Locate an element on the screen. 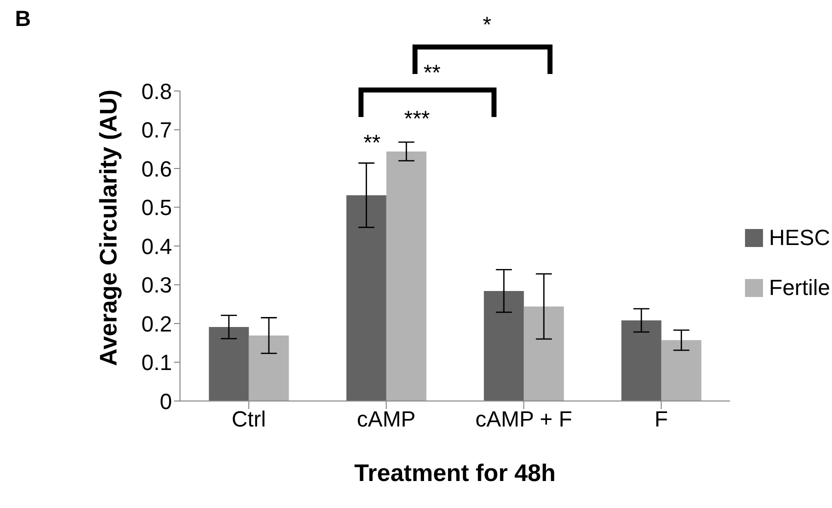 This screenshot has height=508, width=832. y-tick-label: 0.1 is located at coordinates (156, 363).